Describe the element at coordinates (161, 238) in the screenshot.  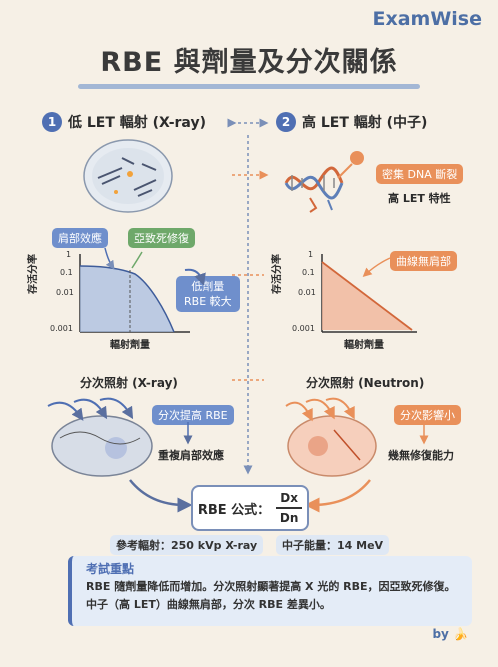
I see `sublethal-repair-tag: 亞致死修復` at that location.